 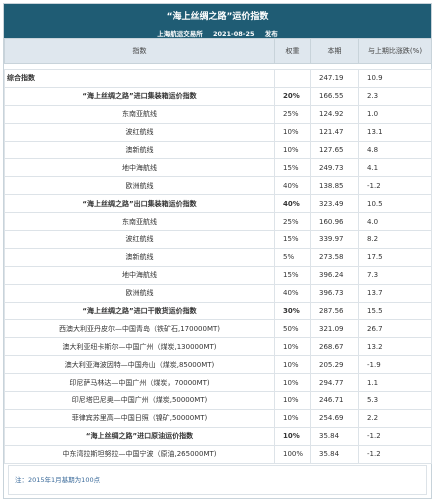 What do you see at coordinates (218, 329) in the screenshot?
I see `route-row: 西澳大利亚丹皮尔—中国青岛（铁矿石,170000MT) 50% 321.09 26.7` at bounding box center [218, 329].